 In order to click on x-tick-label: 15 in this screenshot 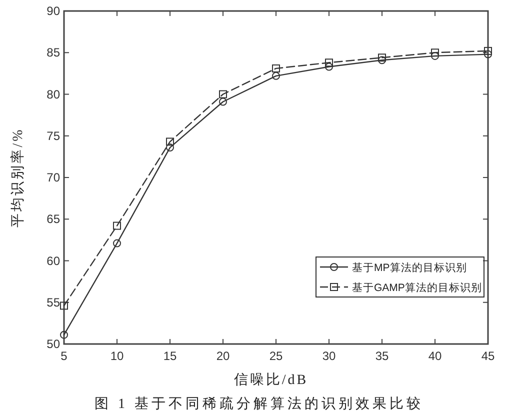, I will do `click(170, 356)`.